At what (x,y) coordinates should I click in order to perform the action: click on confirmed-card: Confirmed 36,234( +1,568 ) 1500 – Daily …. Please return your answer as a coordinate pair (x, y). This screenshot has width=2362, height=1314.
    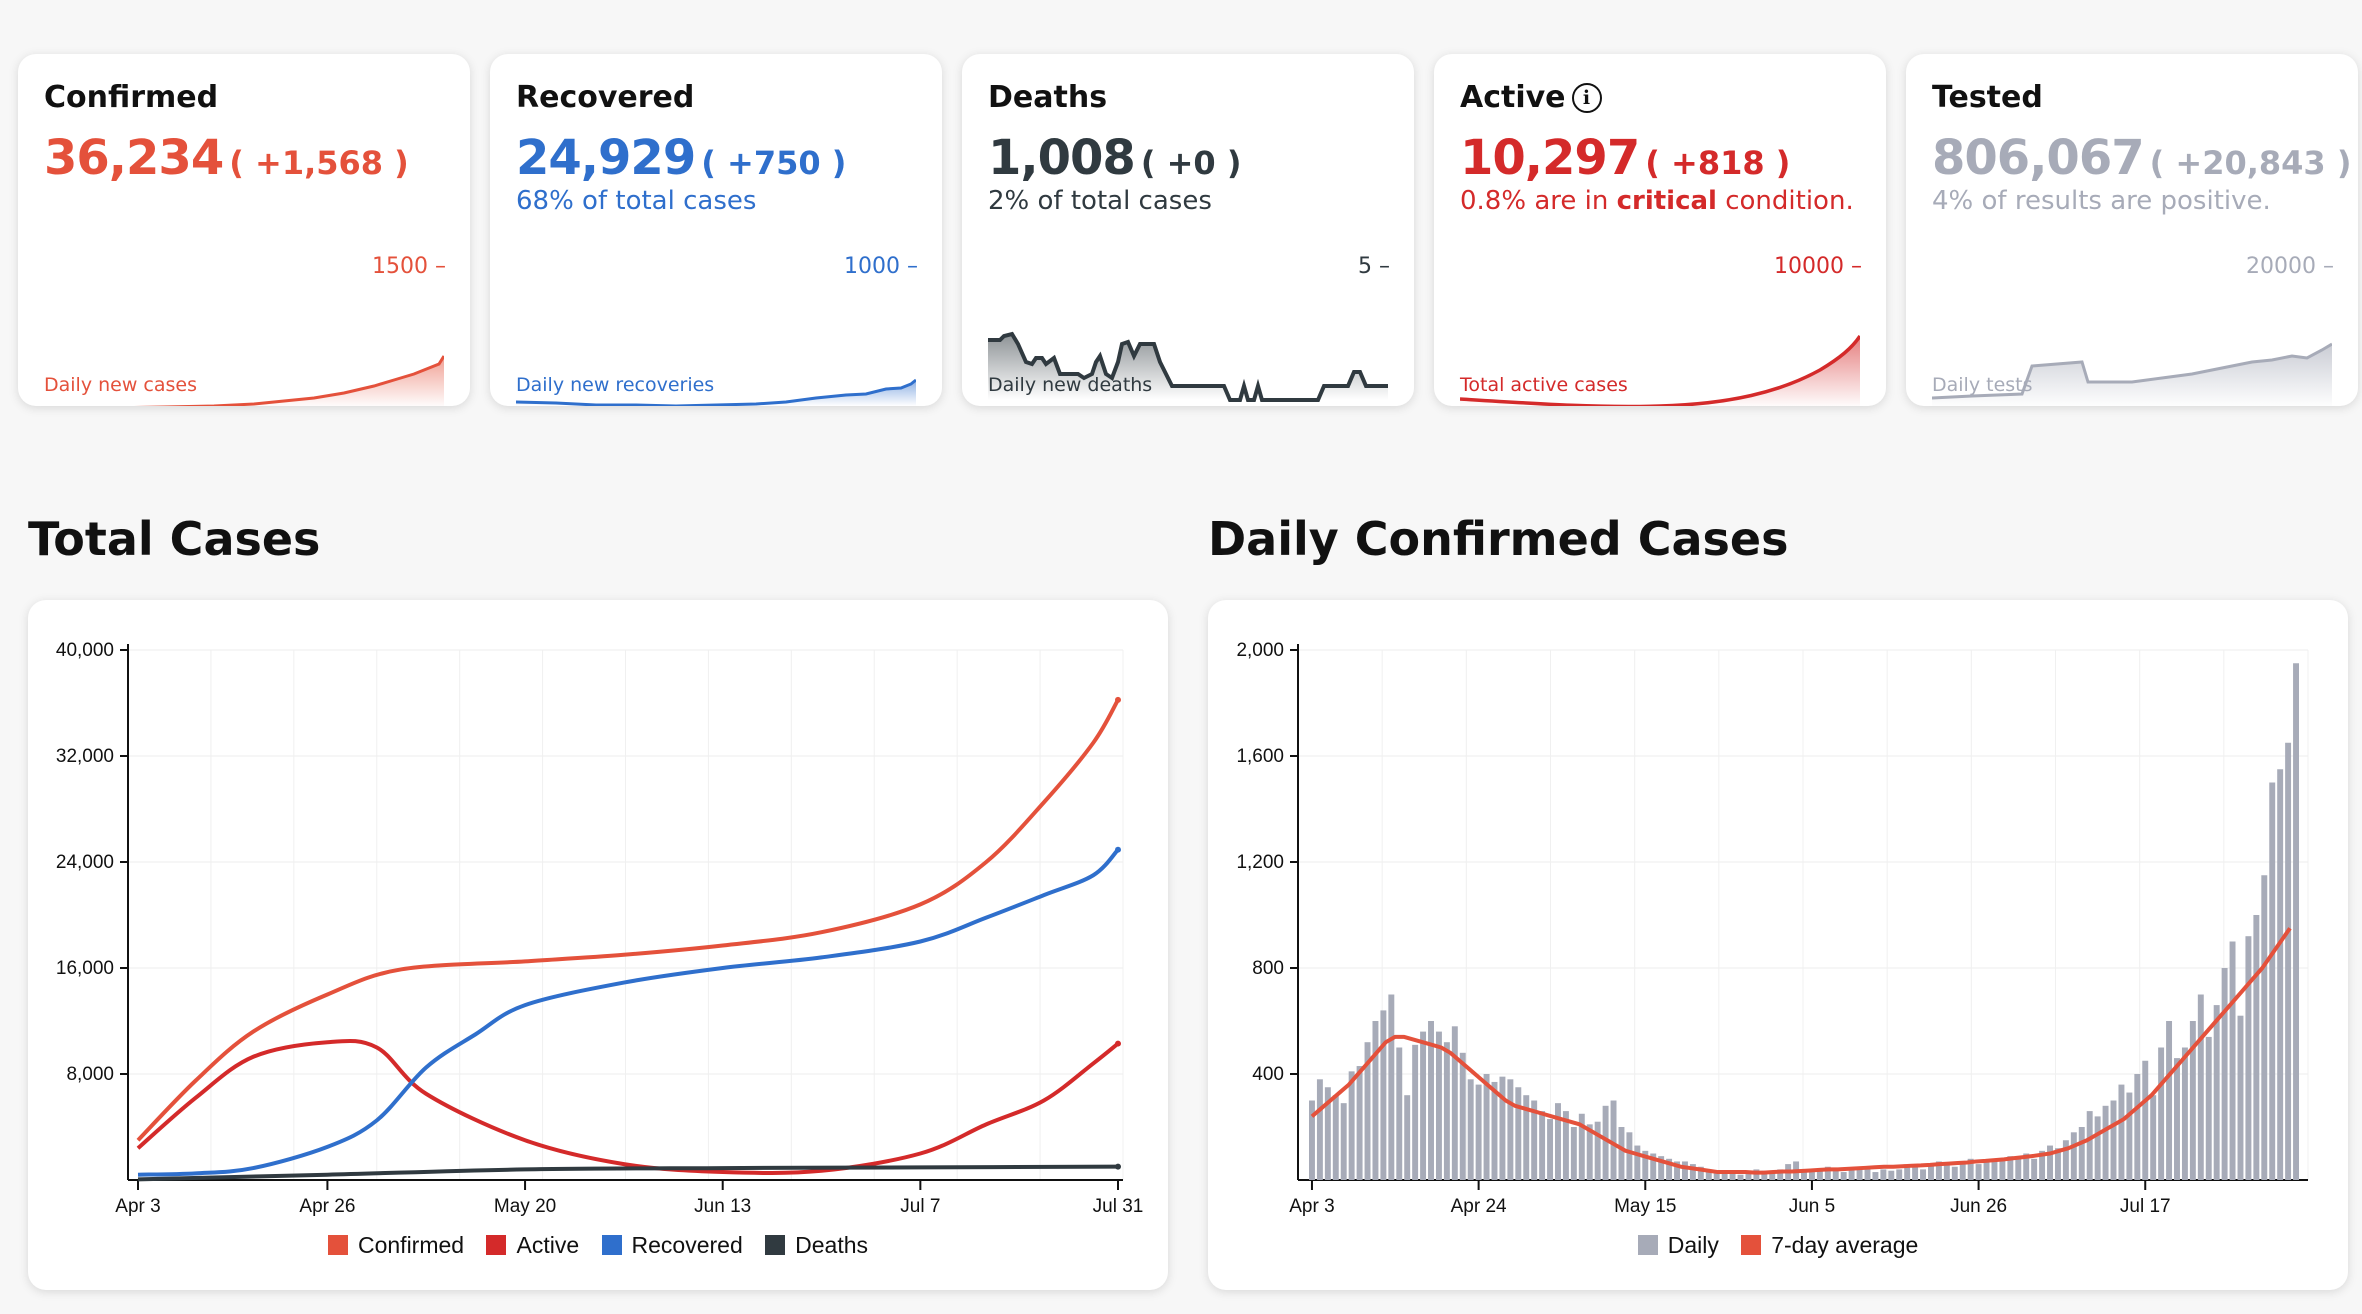
    Looking at the image, I should click on (244, 230).